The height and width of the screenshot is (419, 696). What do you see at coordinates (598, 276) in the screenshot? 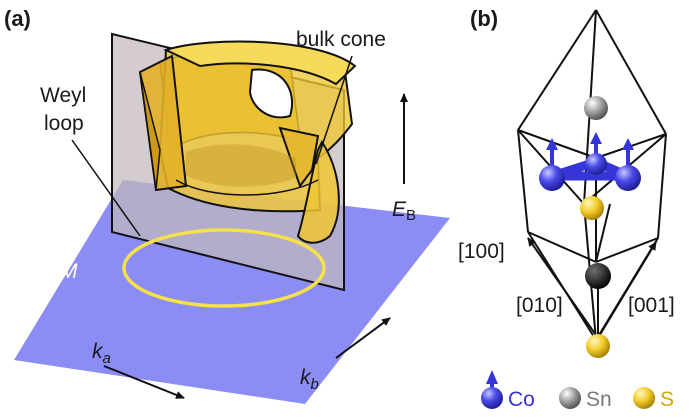
I see `sn-atom-lower` at bounding box center [598, 276].